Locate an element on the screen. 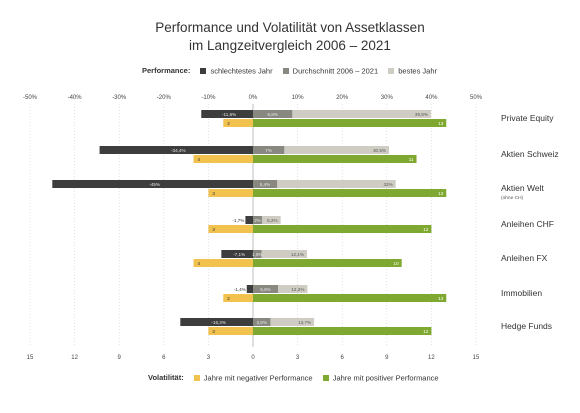 This screenshot has width=580, height=413. data-label-worst-year: -1,7% is located at coordinates (238, 220).